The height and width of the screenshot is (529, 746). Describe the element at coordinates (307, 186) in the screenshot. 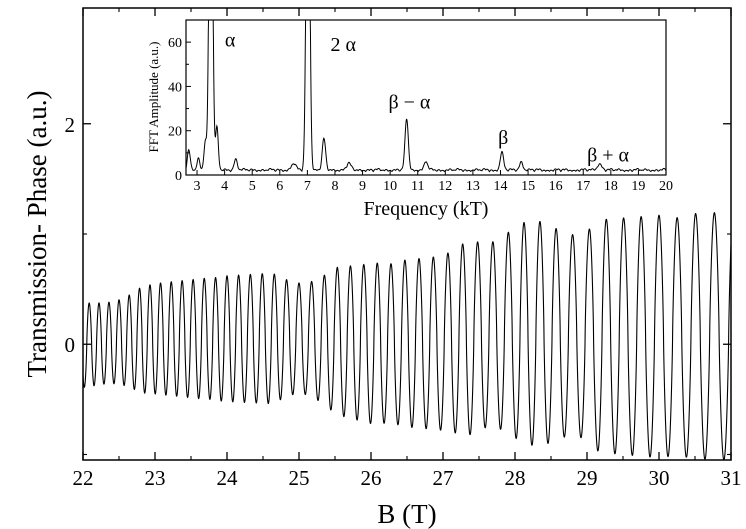

I see `inset-x-tick-label: 7` at that location.